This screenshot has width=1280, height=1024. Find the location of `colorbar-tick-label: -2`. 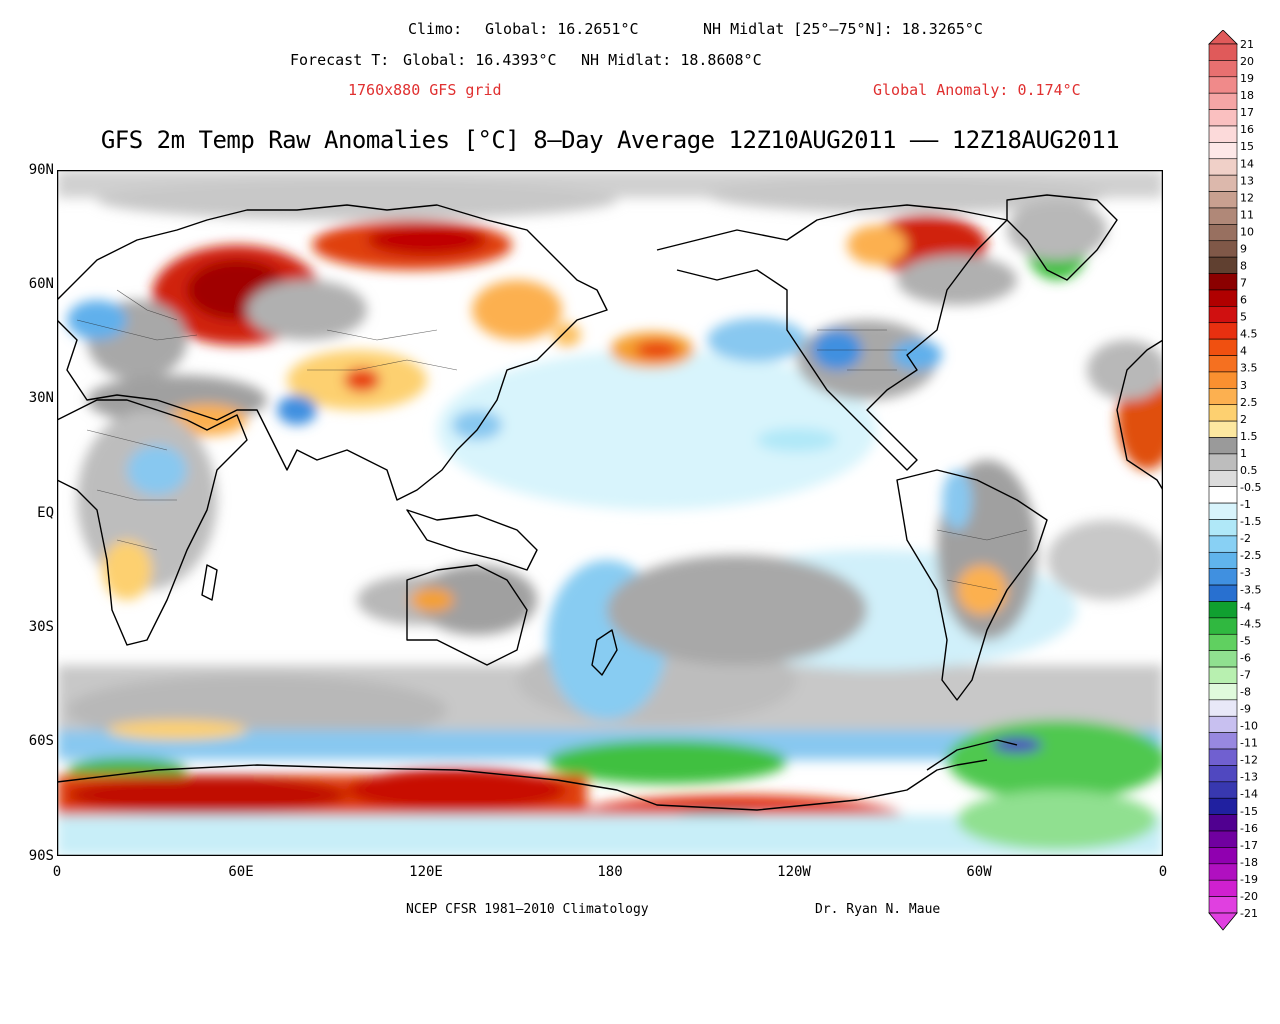

colorbar-tick-label: -2 is located at coordinates (1245, 538).